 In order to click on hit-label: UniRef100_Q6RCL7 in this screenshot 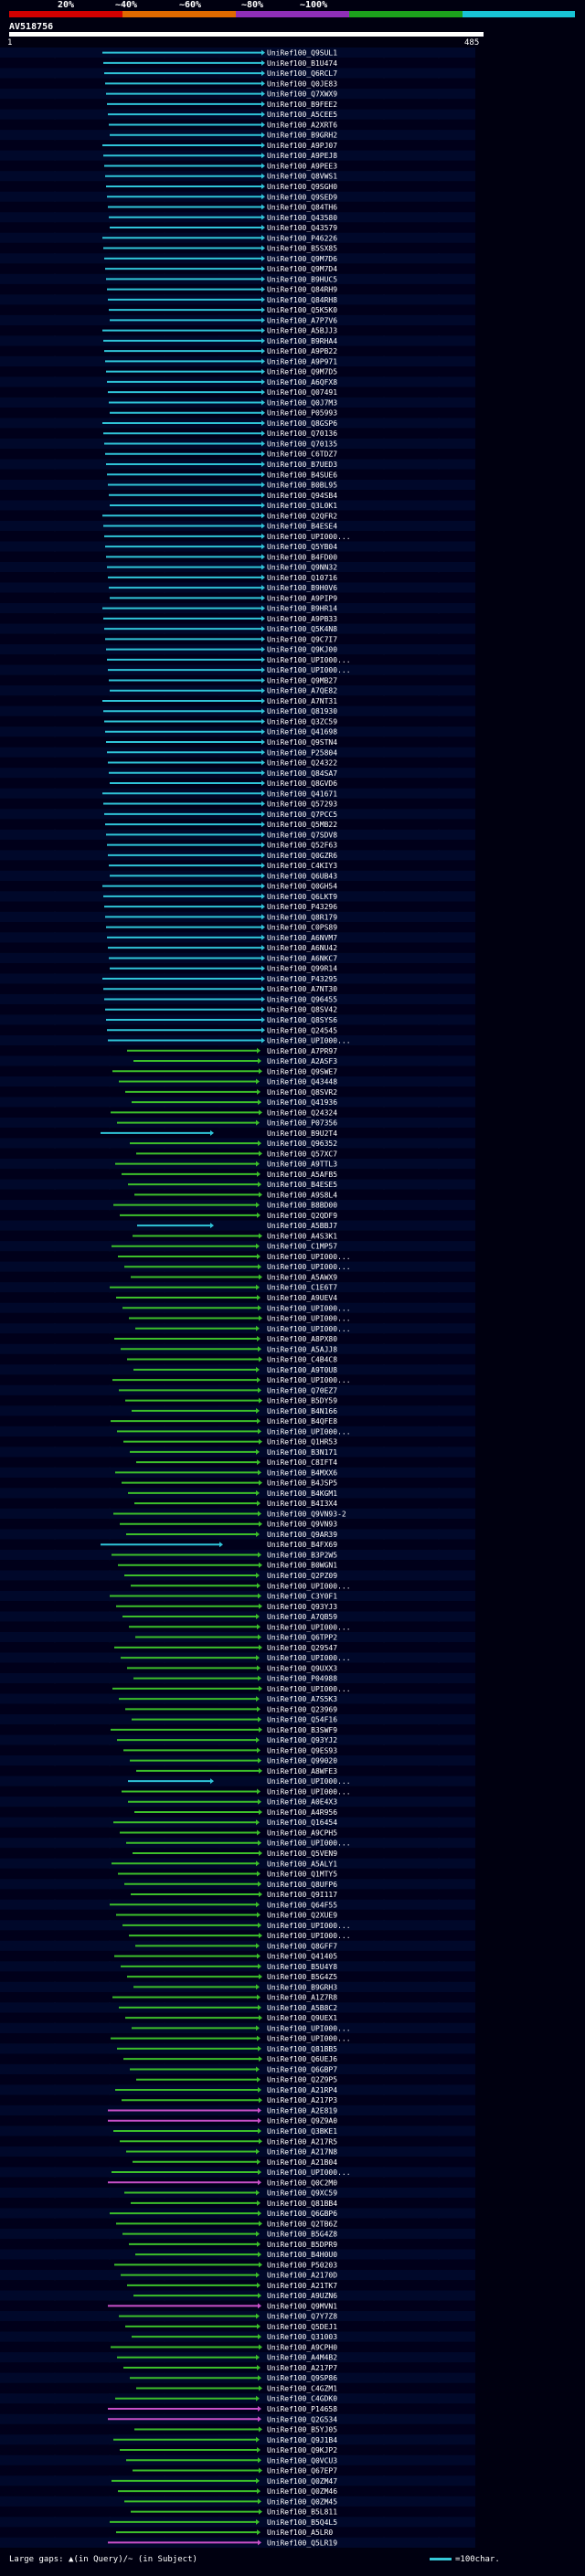, I will do `click(302, 73)`.